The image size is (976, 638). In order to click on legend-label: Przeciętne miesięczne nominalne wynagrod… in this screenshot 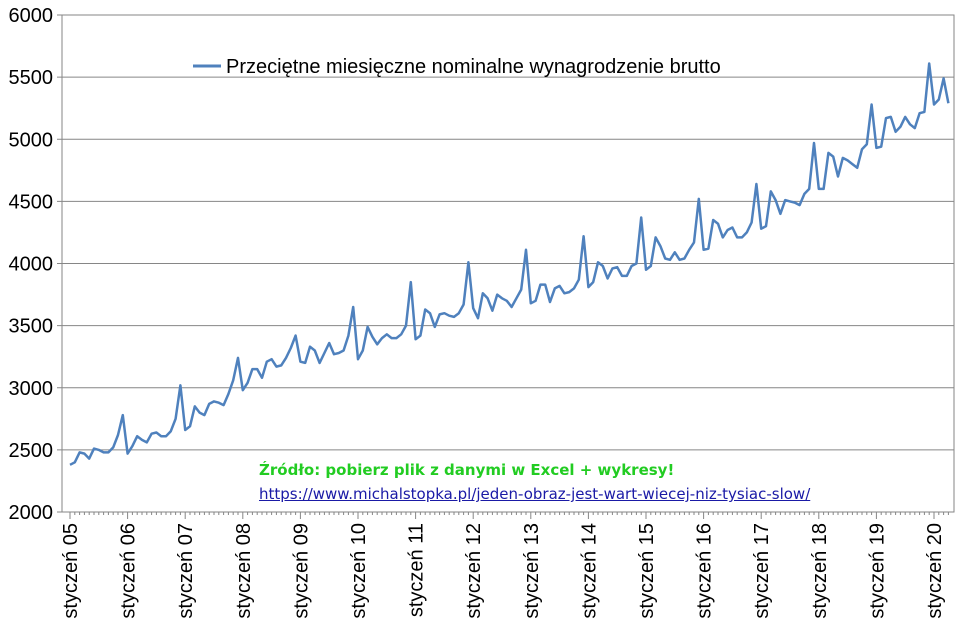, I will do `click(473, 67)`.